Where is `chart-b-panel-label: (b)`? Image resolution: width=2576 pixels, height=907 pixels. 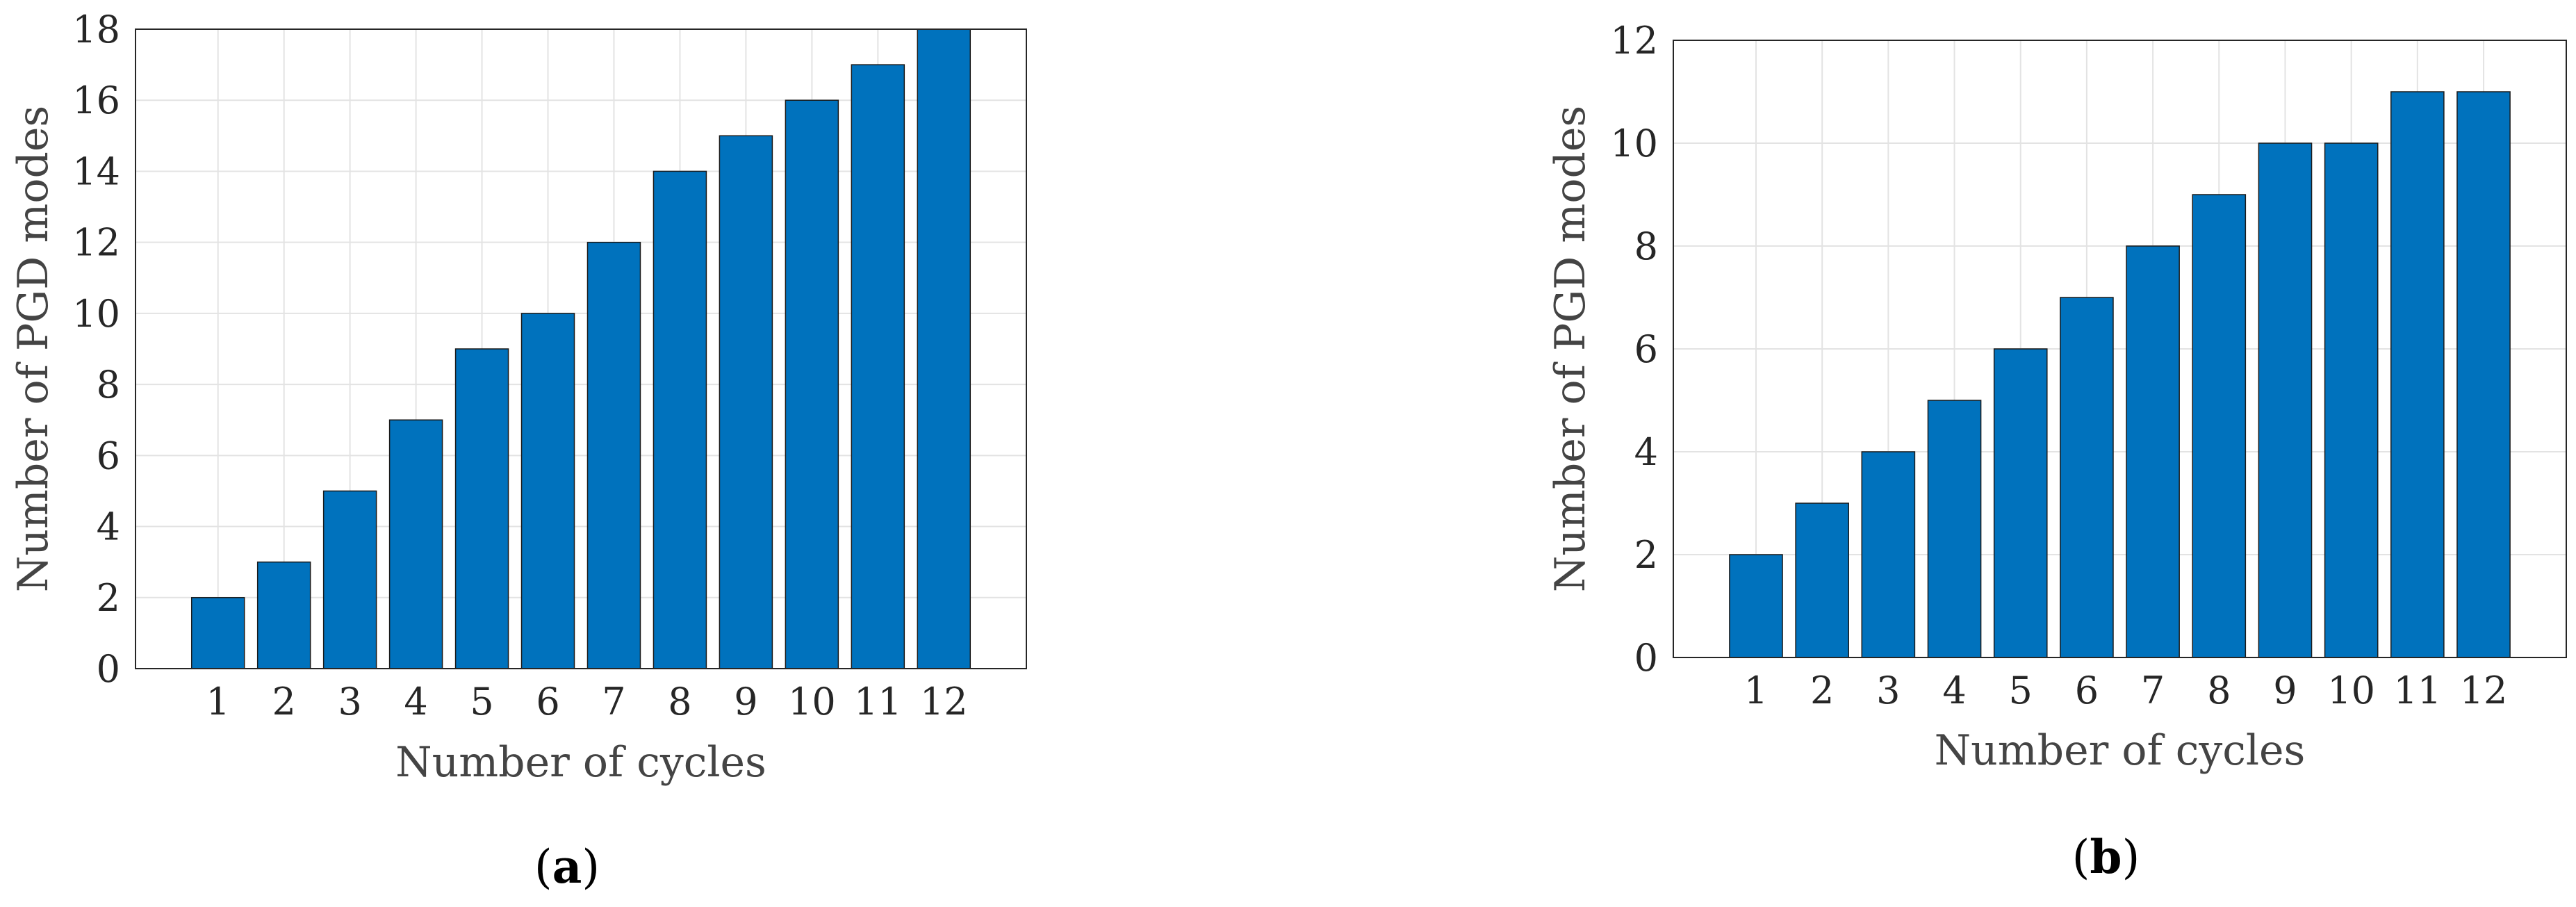
chart-b-panel-label: (b) is located at coordinates (2106, 857).